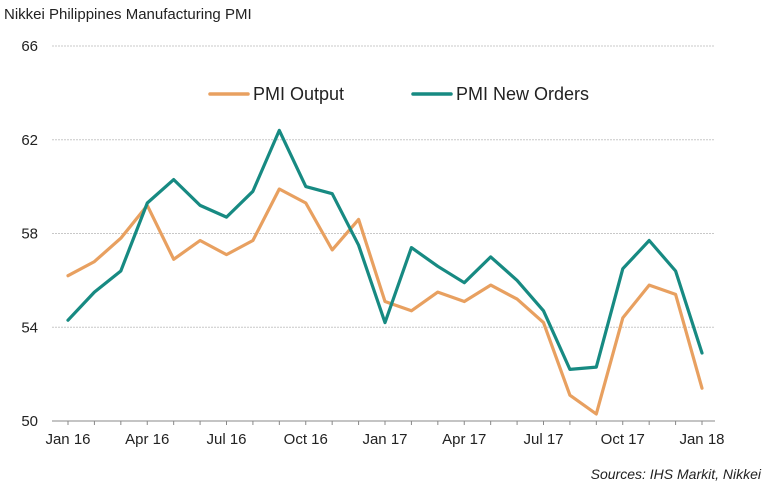 This screenshot has width=775, height=489. Describe the element at coordinates (623, 439) in the screenshot. I see `x-tick-label: Oct 17` at that location.